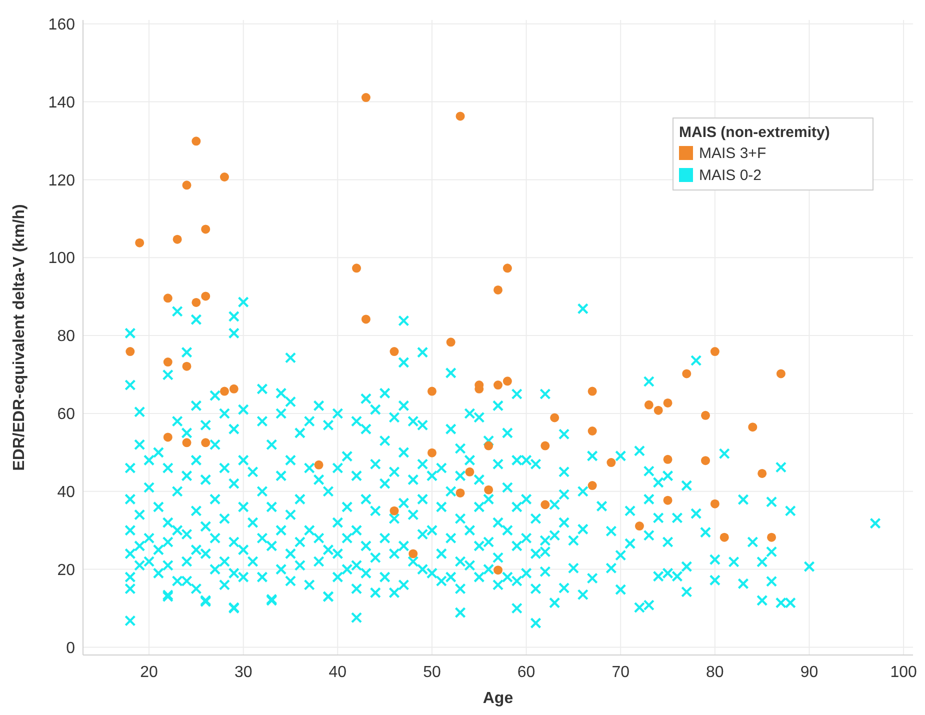  Describe the element at coordinates (66, 337) in the screenshot. I see `y-tick-label: 80` at that location.